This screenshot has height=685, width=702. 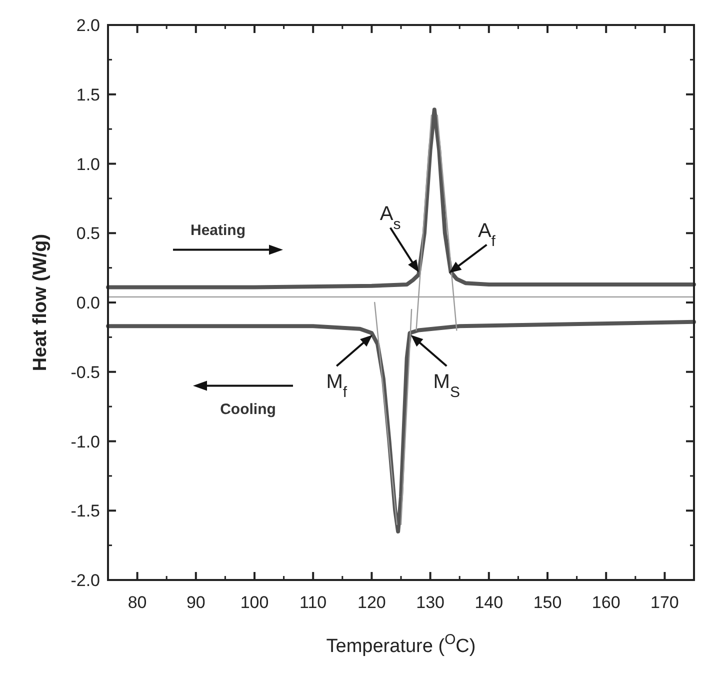 What do you see at coordinates (196, 602) in the screenshot?
I see `x-tick-label: 90` at bounding box center [196, 602].